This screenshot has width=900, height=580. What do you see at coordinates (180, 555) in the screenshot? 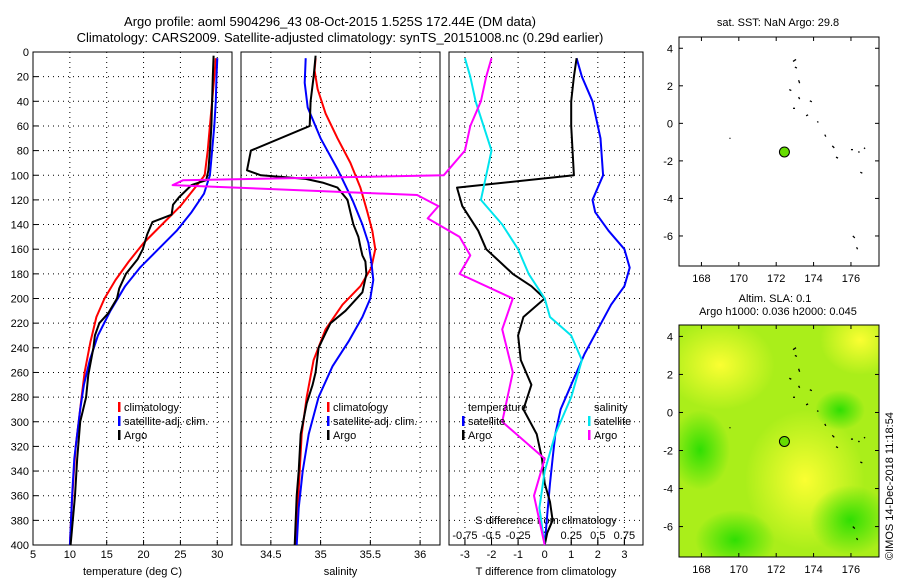
I see `x-tick-label: 25` at bounding box center [180, 555].